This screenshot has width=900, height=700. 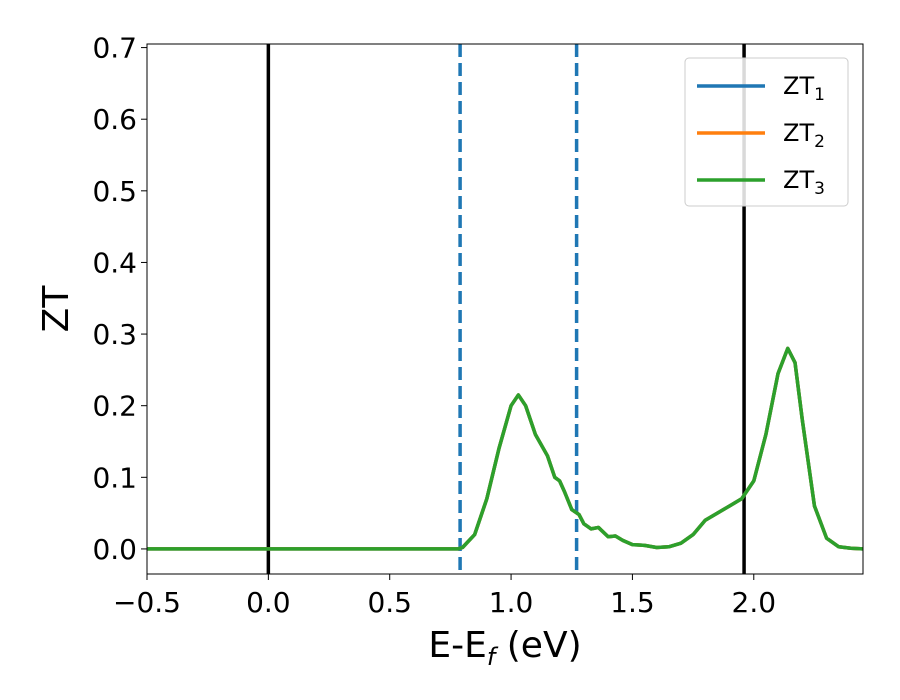 I want to click on x-axis-label-unit: (eV), so click(x=538, y=645).